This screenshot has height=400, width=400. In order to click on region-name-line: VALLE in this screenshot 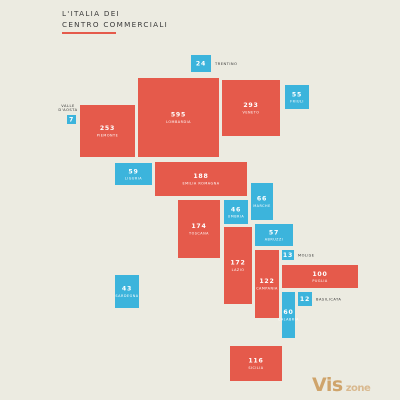, I will do `click(68, 106)`.